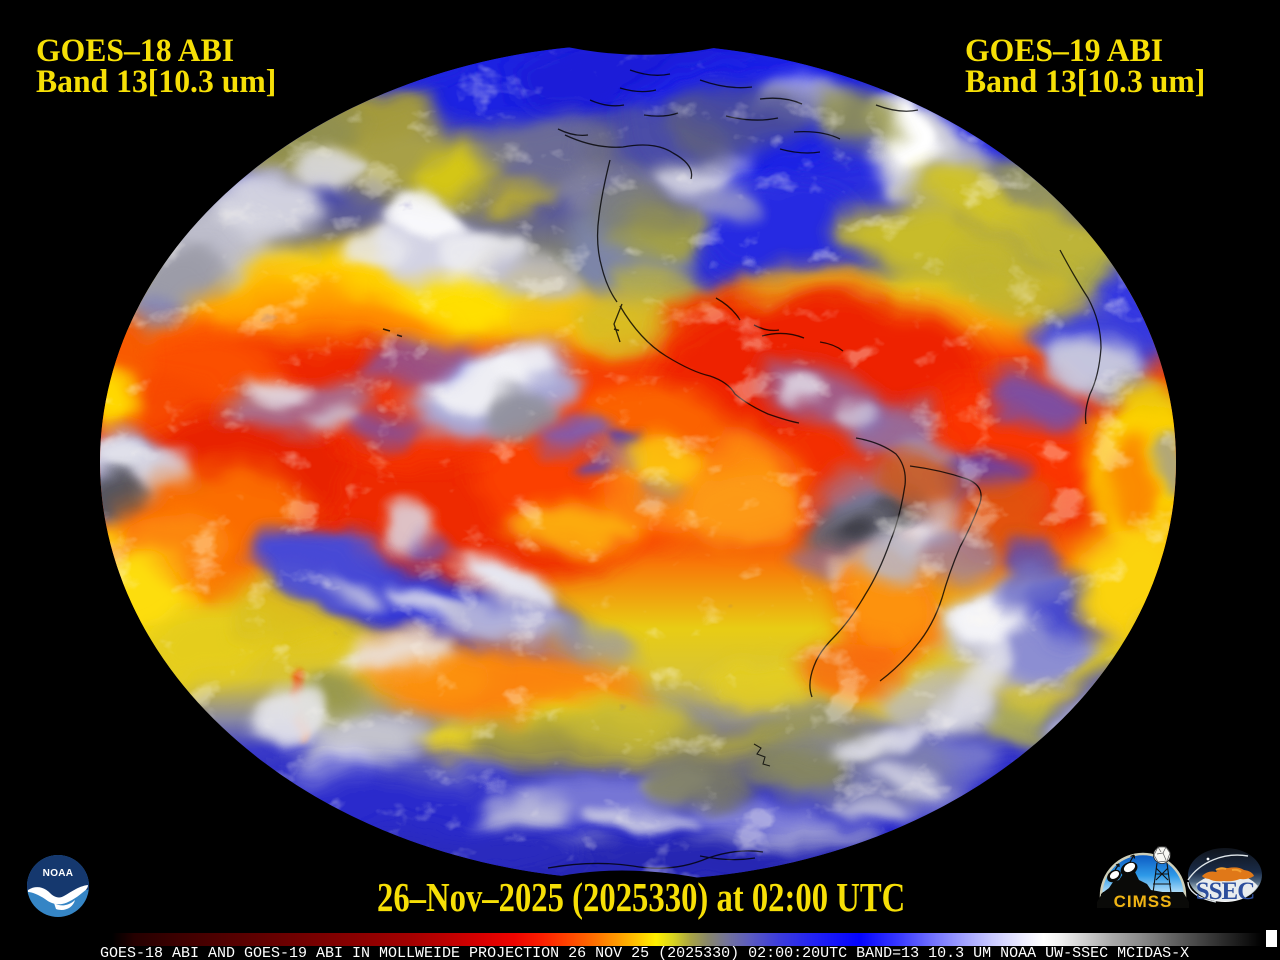 This screenshot has width=1280, height=960. I want to click on svg-text: CIMSS, so click(1143, 901).